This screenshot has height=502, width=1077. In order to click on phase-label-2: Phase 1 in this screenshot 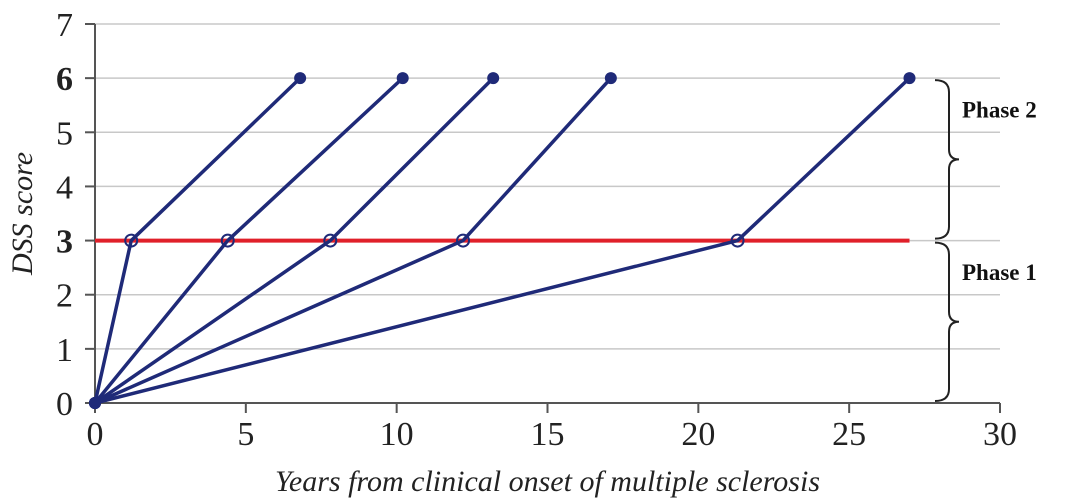, I will do `click(999, 272)`.